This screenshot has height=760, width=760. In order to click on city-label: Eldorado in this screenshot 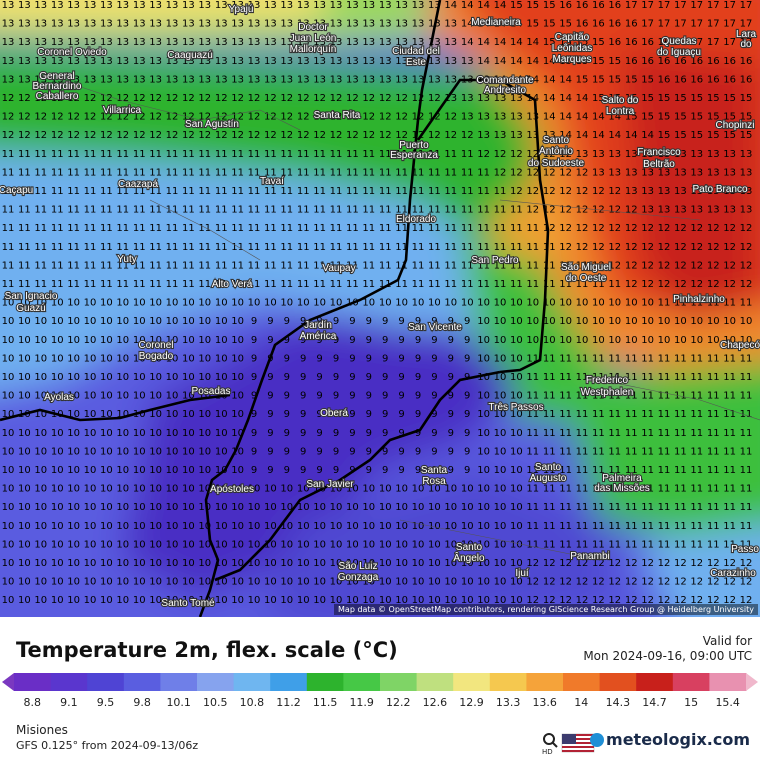, I will do `click(416, 219)`.